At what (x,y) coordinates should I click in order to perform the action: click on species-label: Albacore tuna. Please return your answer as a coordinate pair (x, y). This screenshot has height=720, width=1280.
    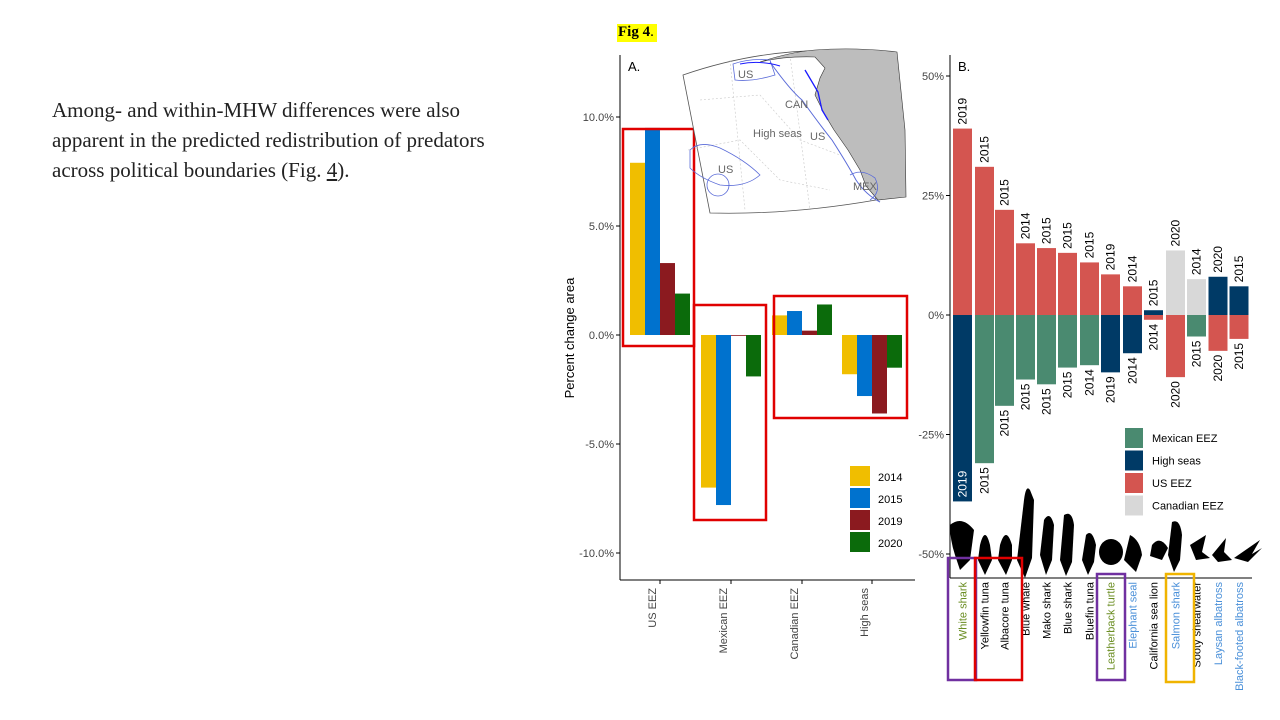
    Looking at the image, I should click on (1006, 615).